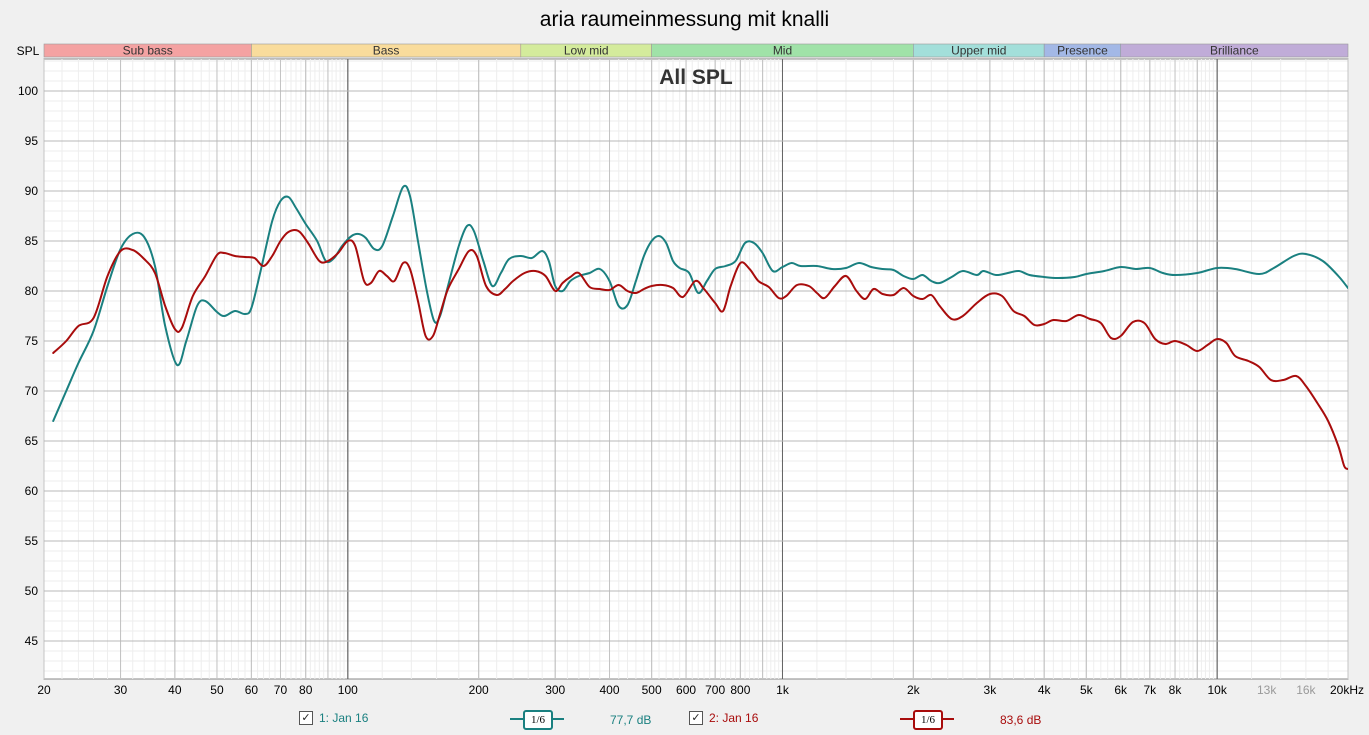 The image size is (1369, 735). What do you see at coordinates (32, 391) in the screenshot?
I see `y-tick-label: 70` at bounding box center [32, 391].